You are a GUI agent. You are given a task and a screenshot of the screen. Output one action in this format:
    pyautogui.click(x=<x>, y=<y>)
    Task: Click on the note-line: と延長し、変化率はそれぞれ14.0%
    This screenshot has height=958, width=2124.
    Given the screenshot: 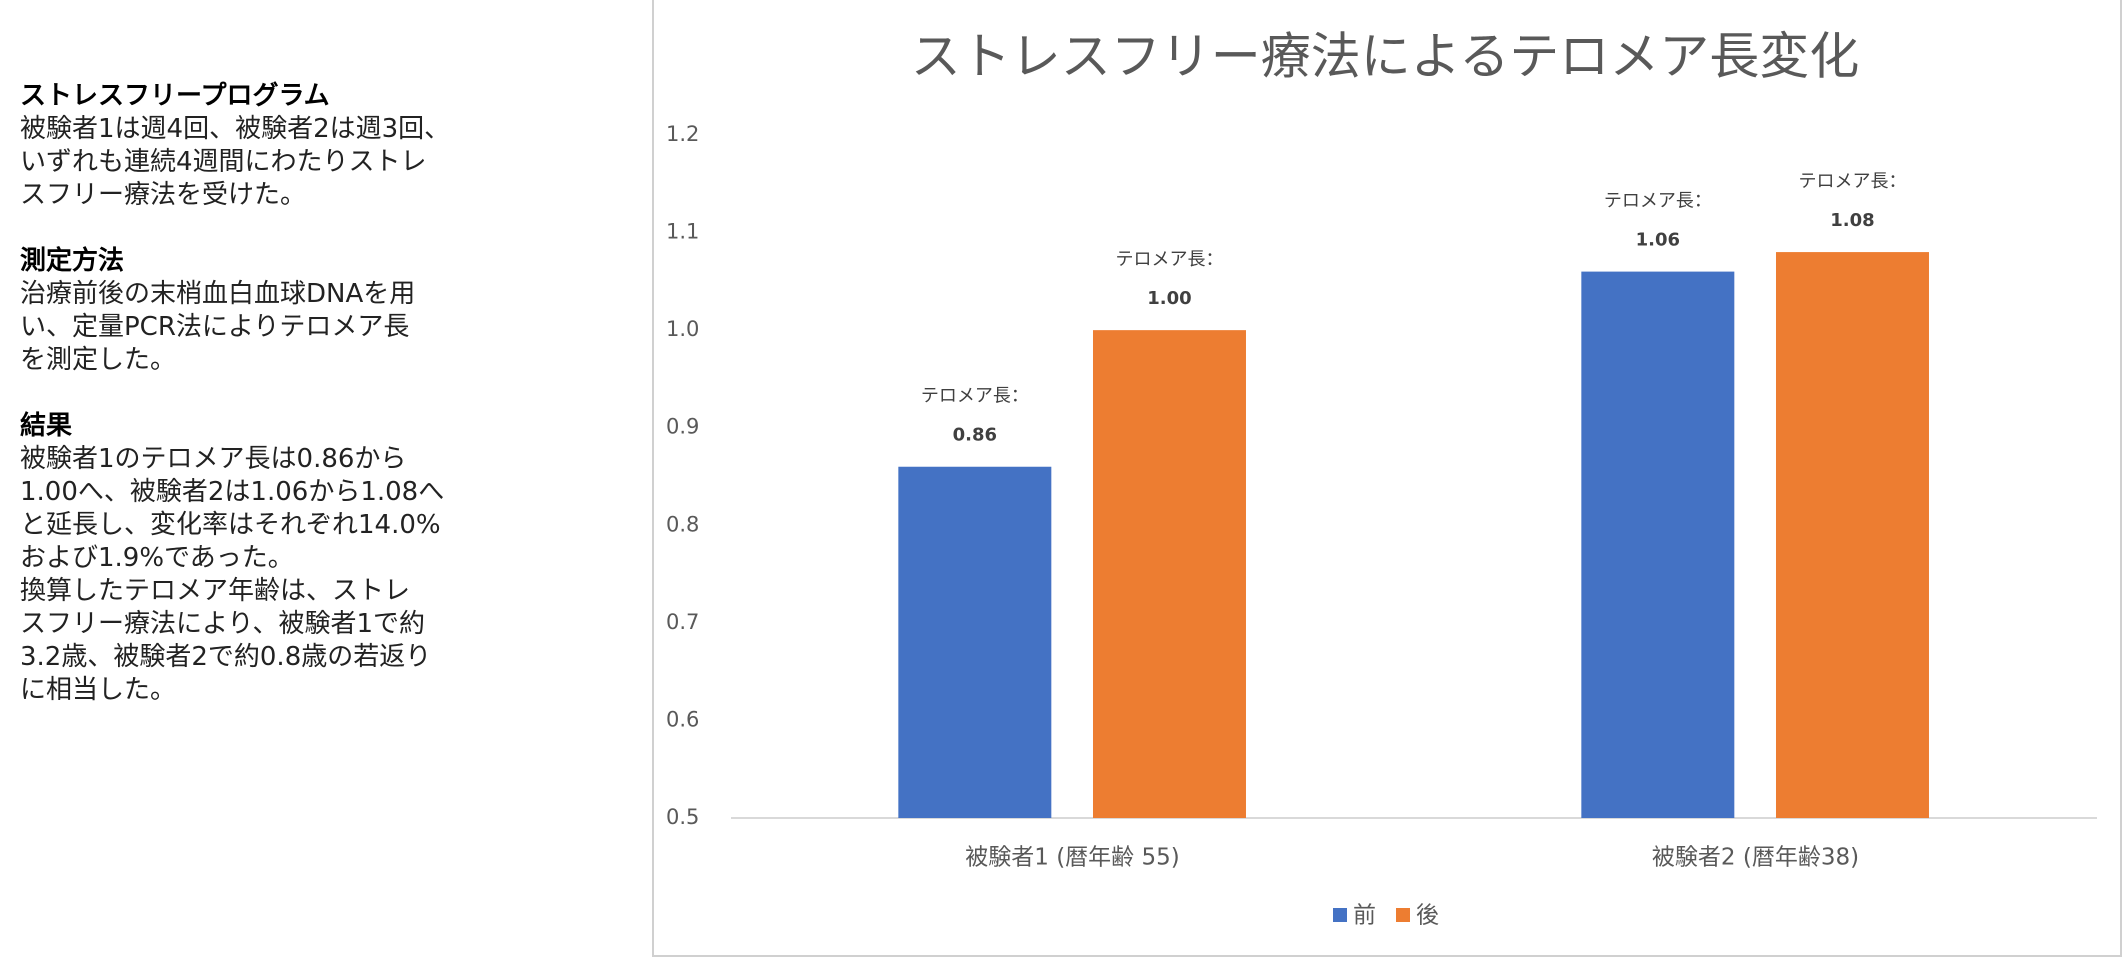 What is the action you would take?
    pyautogui.click(x=230, y=525)
    